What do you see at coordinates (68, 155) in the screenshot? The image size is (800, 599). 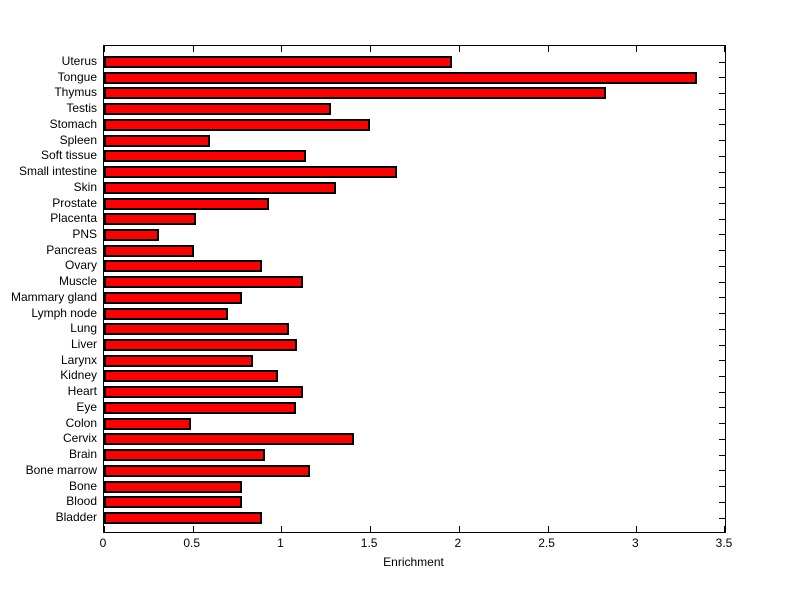 I see `y-tick-label: Soft tissue` at bounding box center [68, 155].